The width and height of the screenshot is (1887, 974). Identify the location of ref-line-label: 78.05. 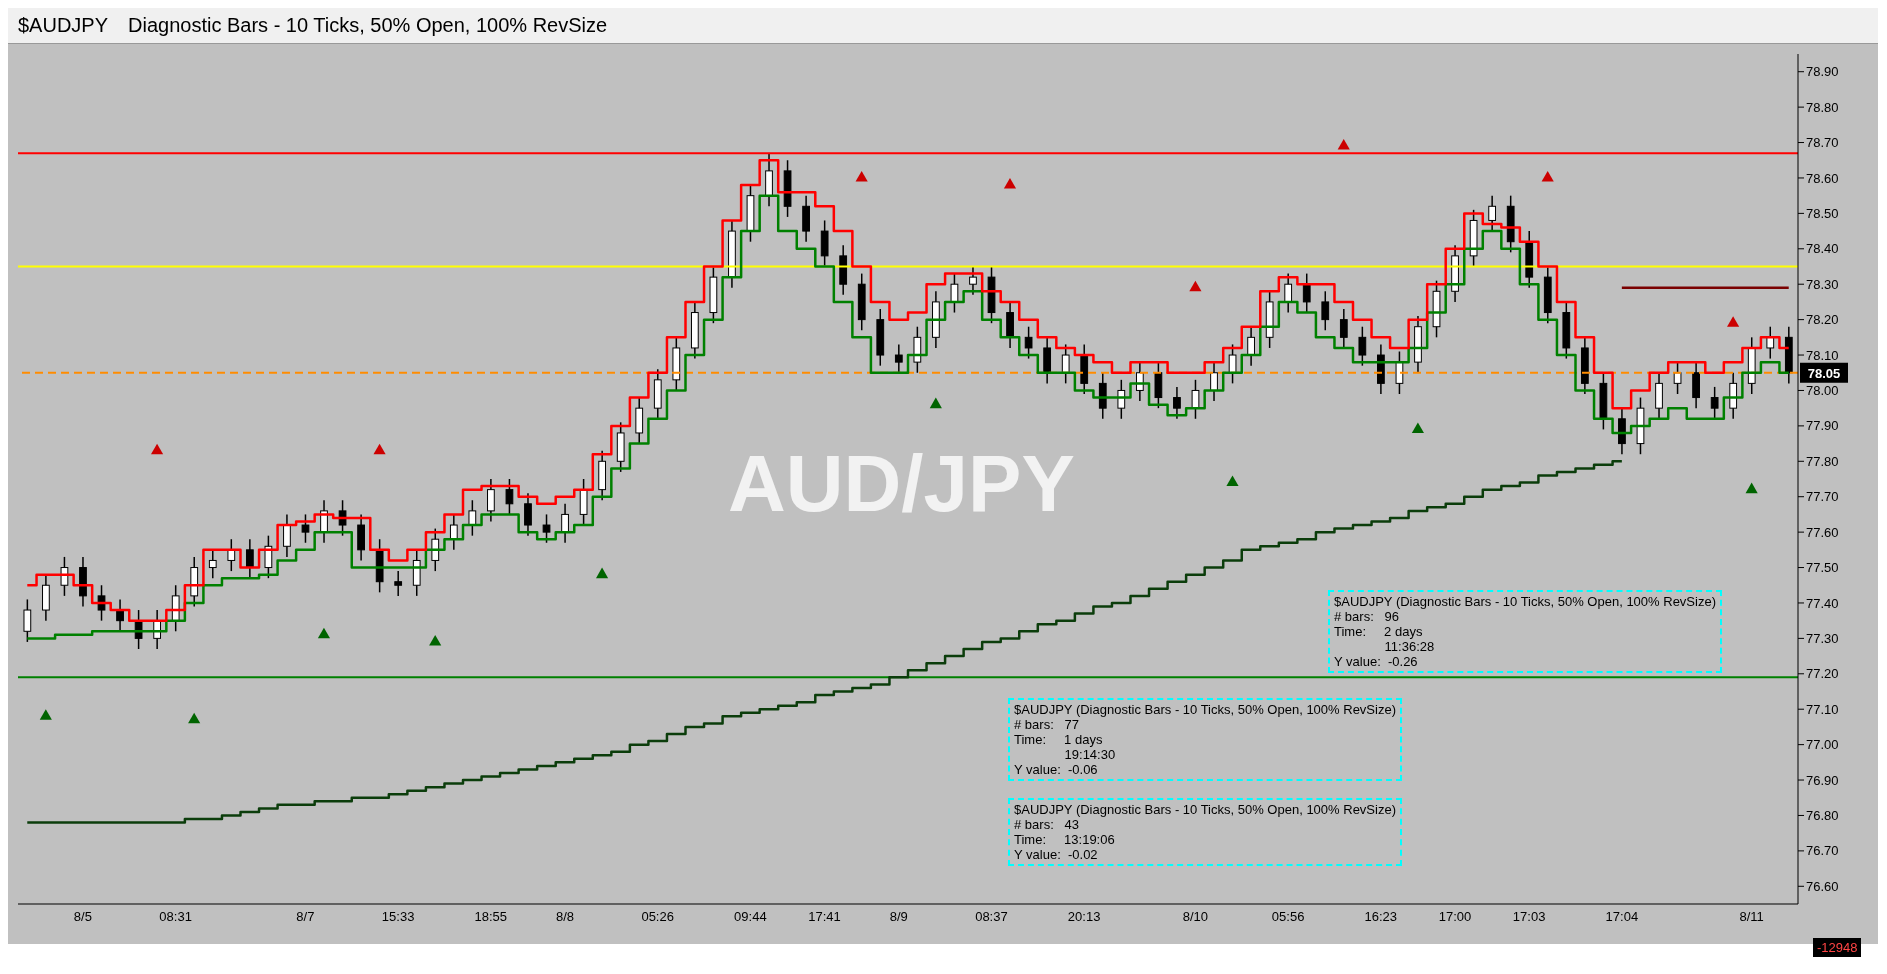
(1824, 373).